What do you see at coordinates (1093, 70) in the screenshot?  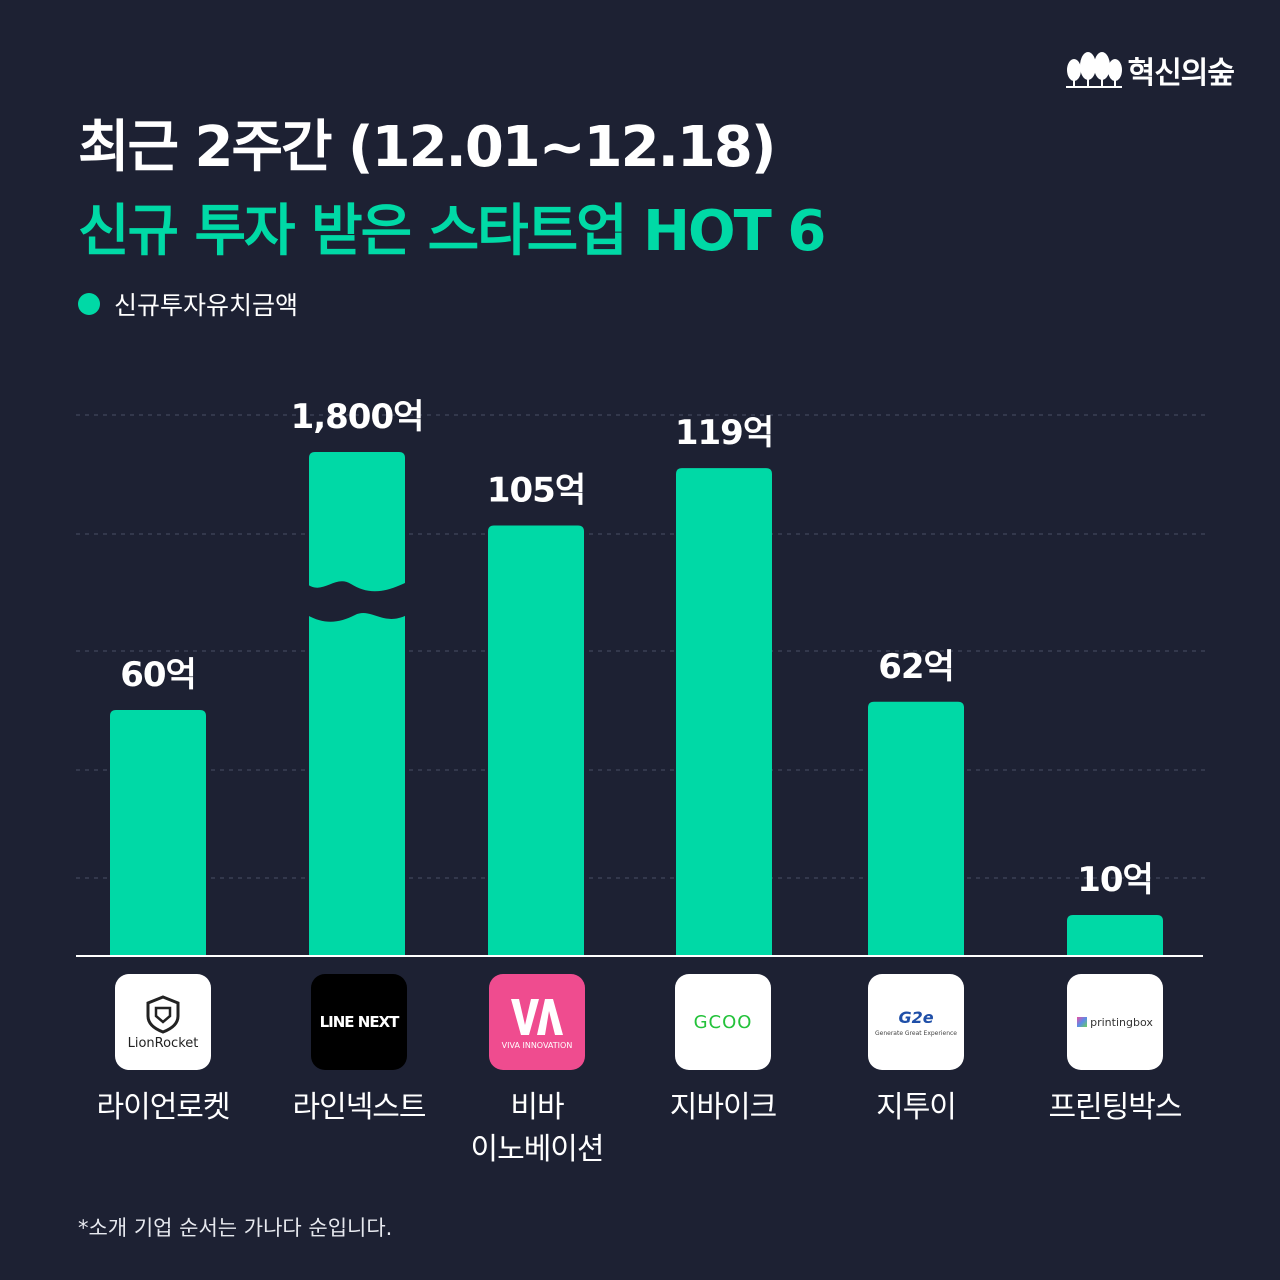 I see `forest-icon` at bounding box center [1093, 70].